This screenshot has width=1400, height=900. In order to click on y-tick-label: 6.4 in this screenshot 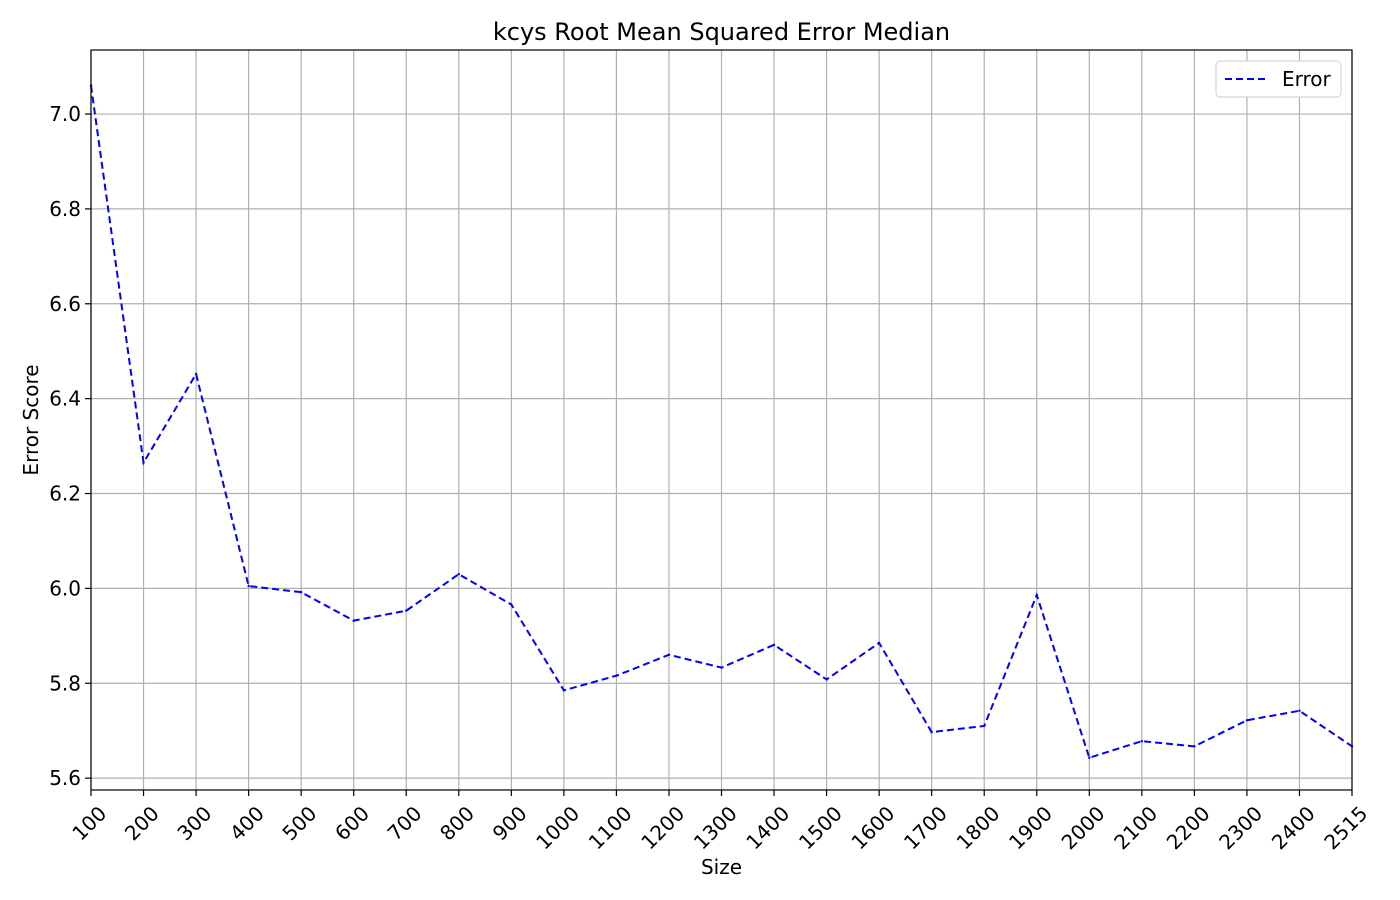, I will do `click(65, 399)`.